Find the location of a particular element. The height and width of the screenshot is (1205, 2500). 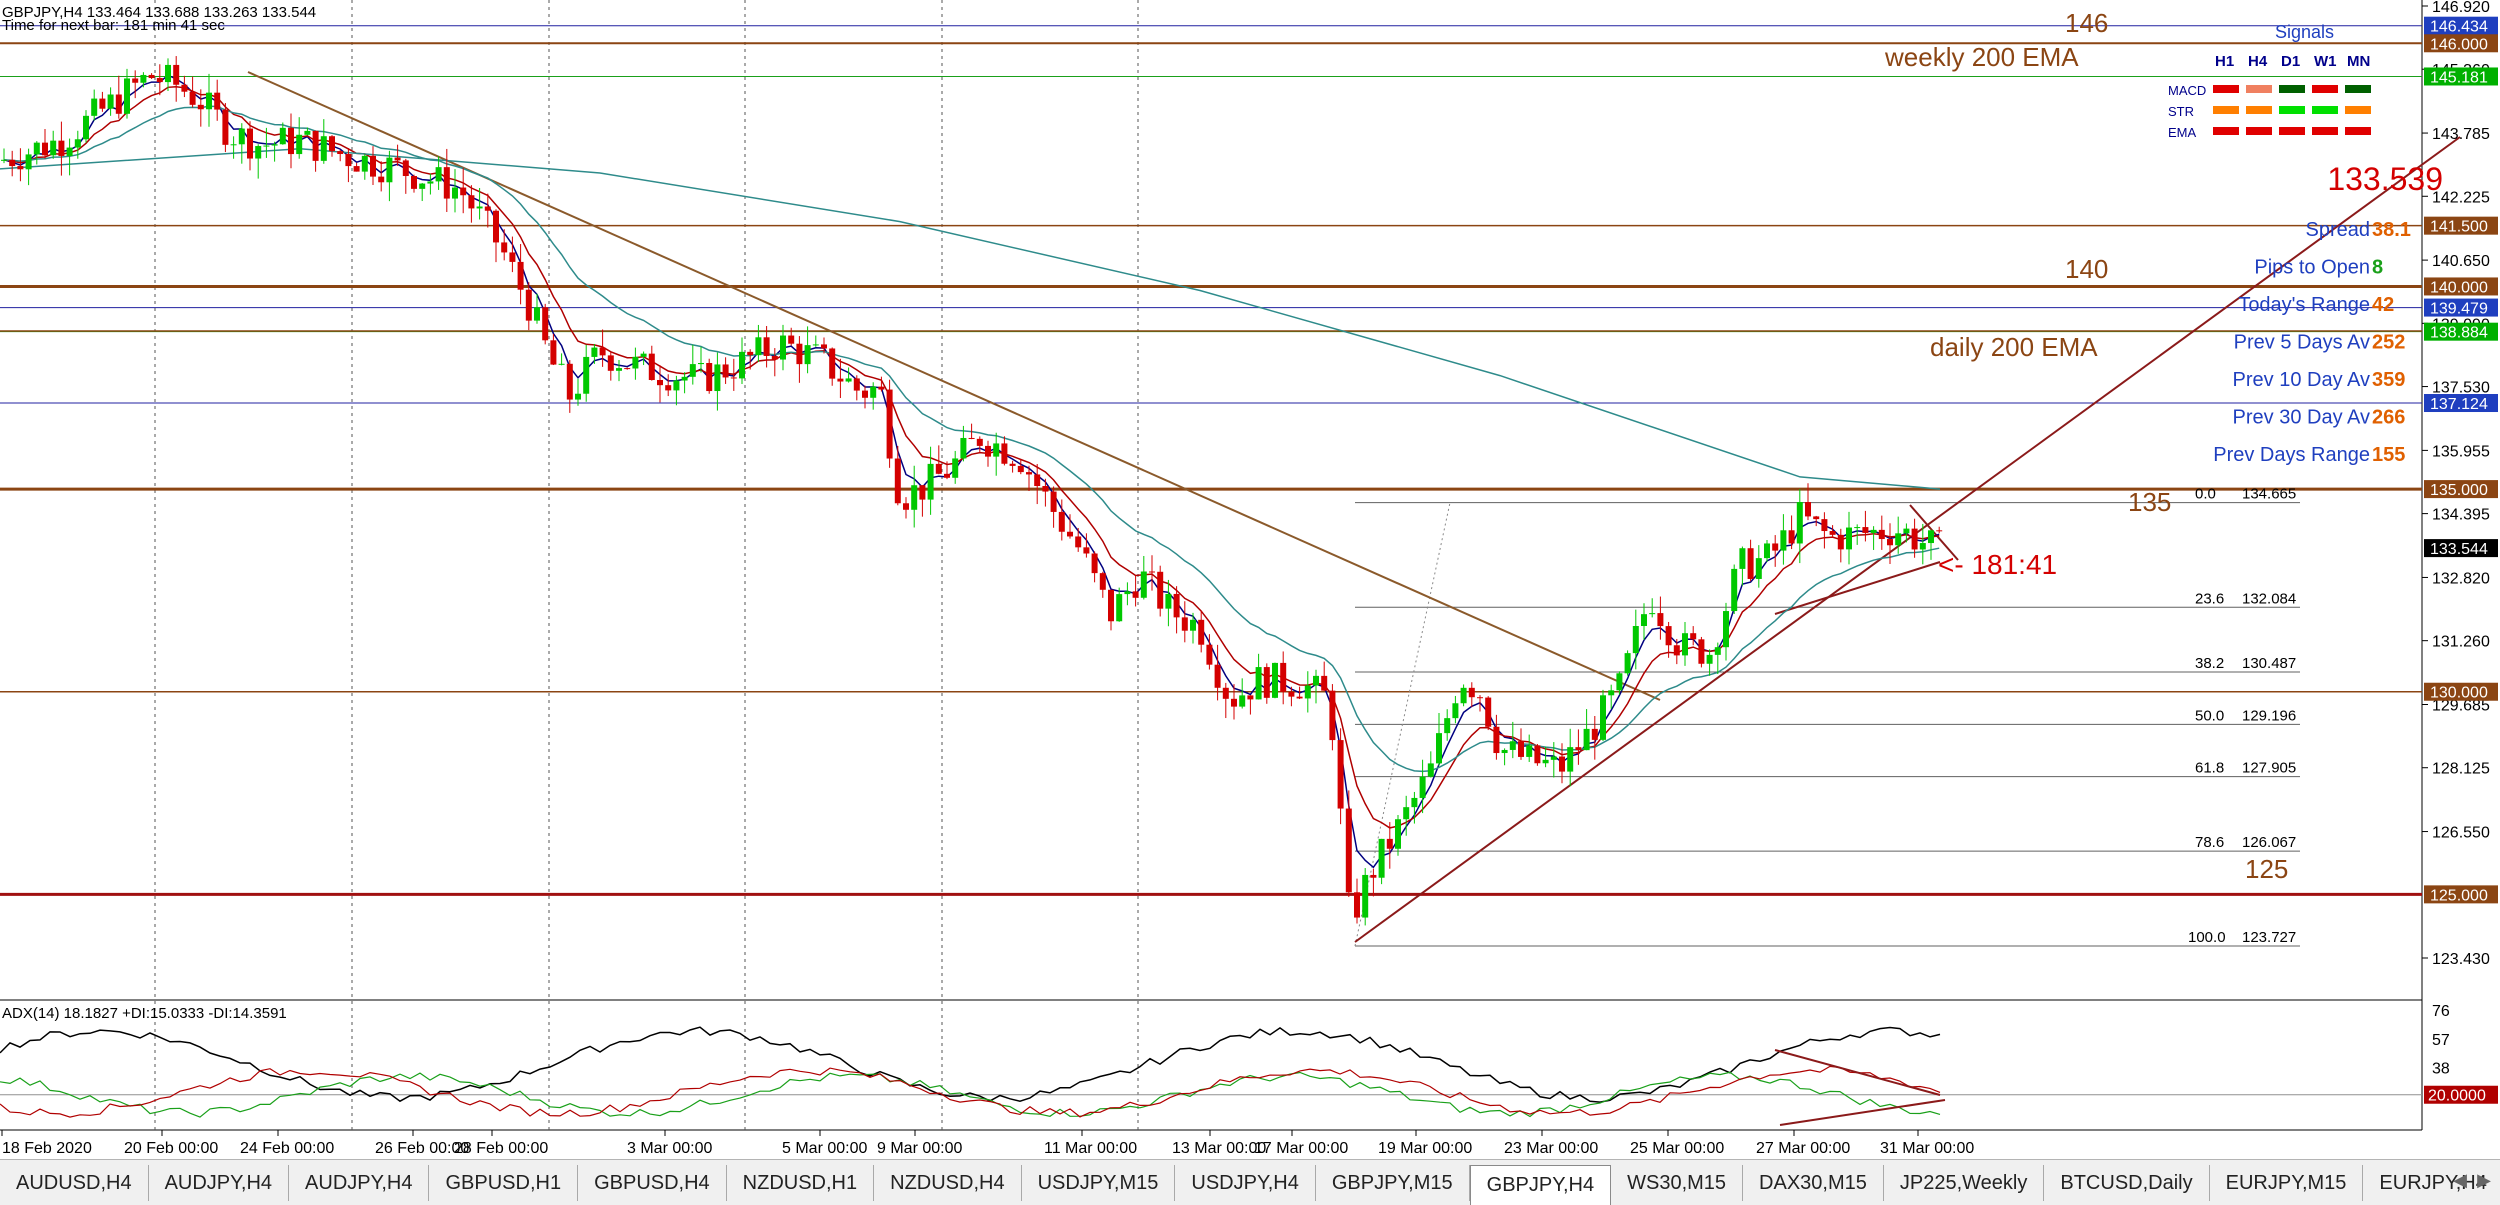

level-135-label: 135 is located at coordinates (2149, 502).